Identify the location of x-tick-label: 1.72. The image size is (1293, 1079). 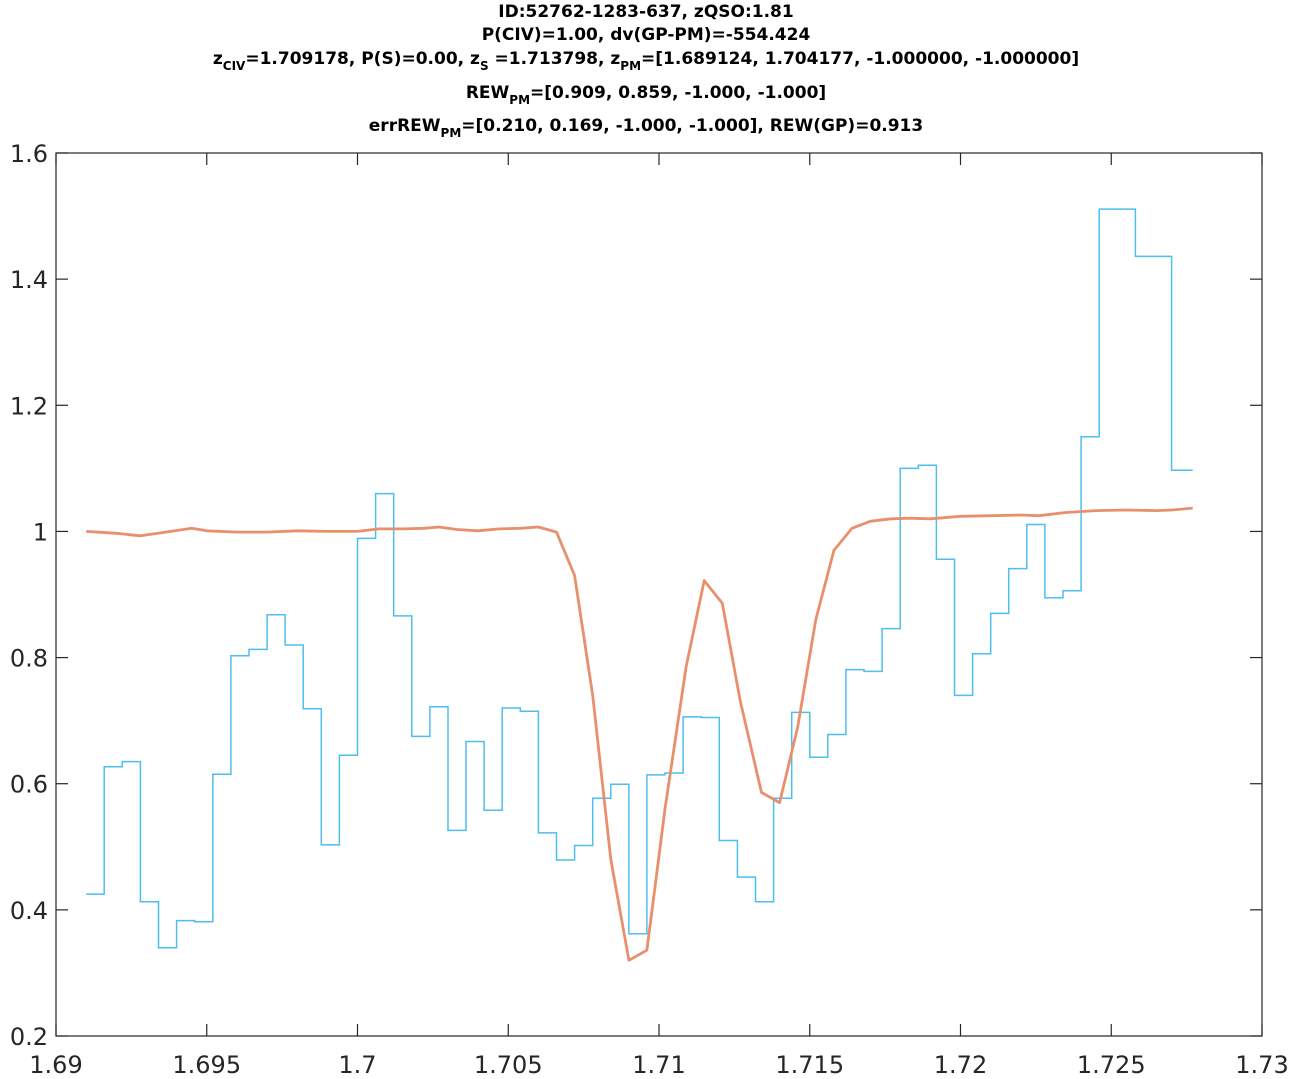
(960, 1065).